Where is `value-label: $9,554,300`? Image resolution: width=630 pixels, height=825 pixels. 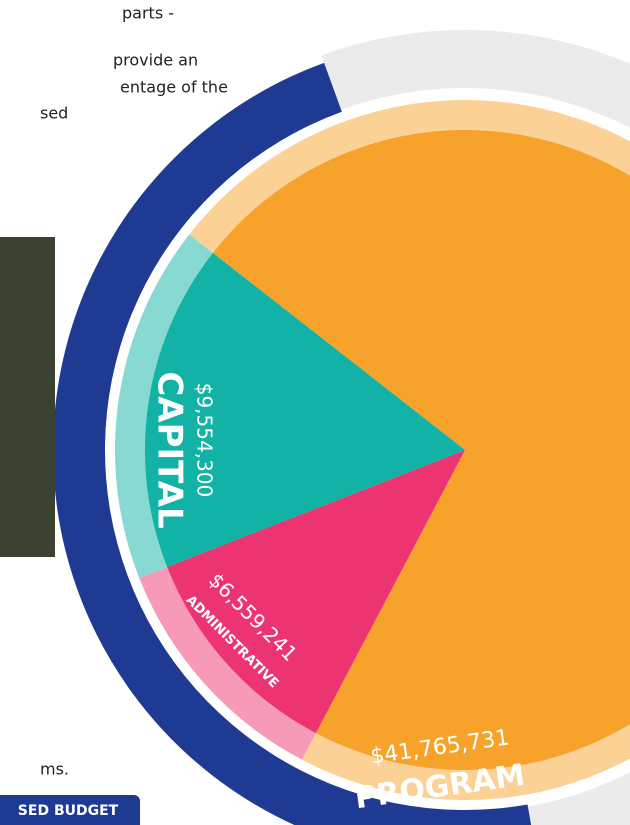 value-label: $9,554,300 is located at coordinates (205, 440).